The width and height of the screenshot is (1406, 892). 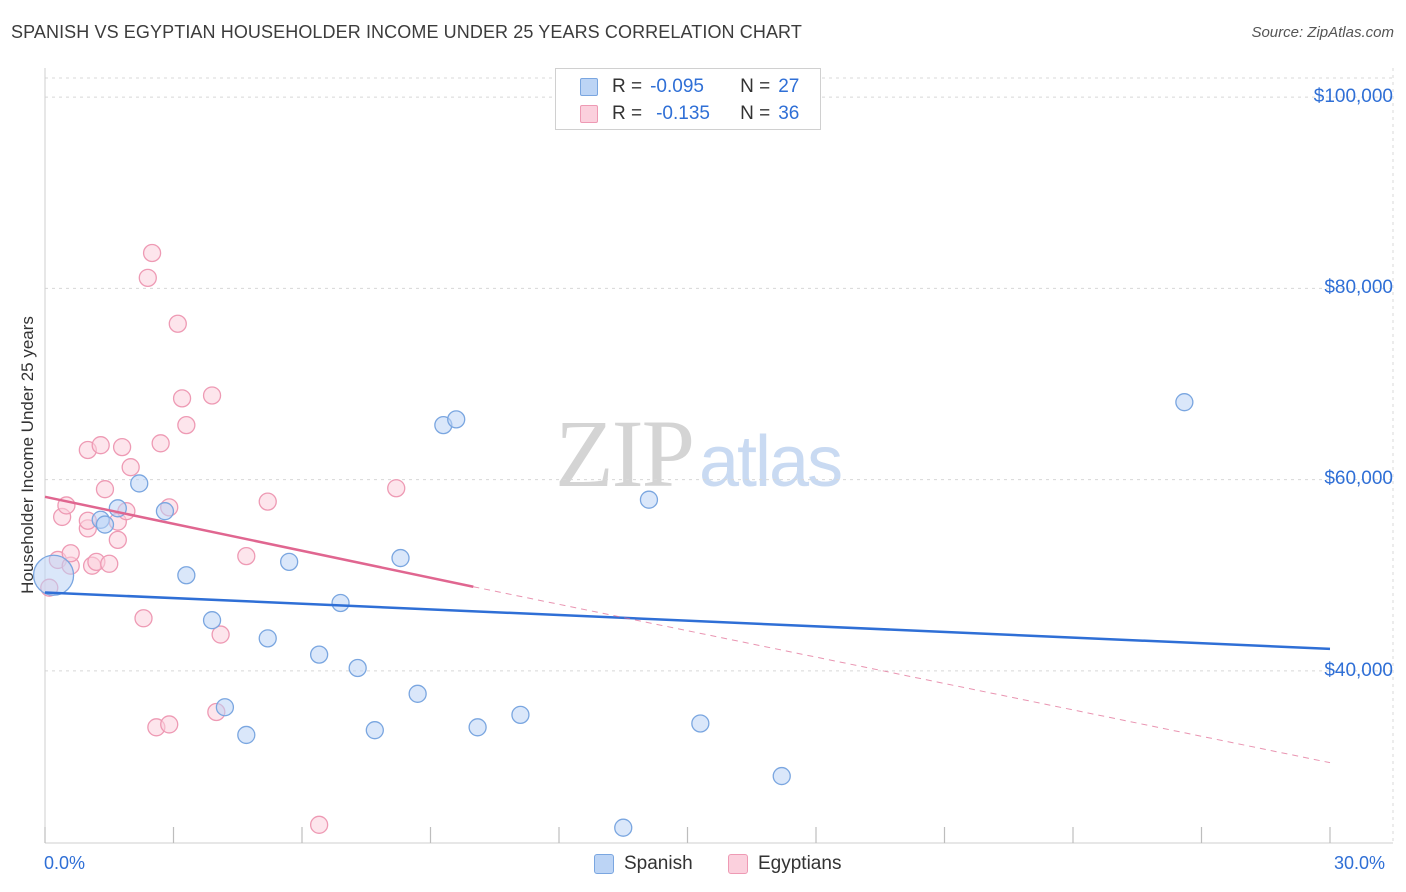 I want to click on watermark-atlas: atlas, so click(x=771, y=462).